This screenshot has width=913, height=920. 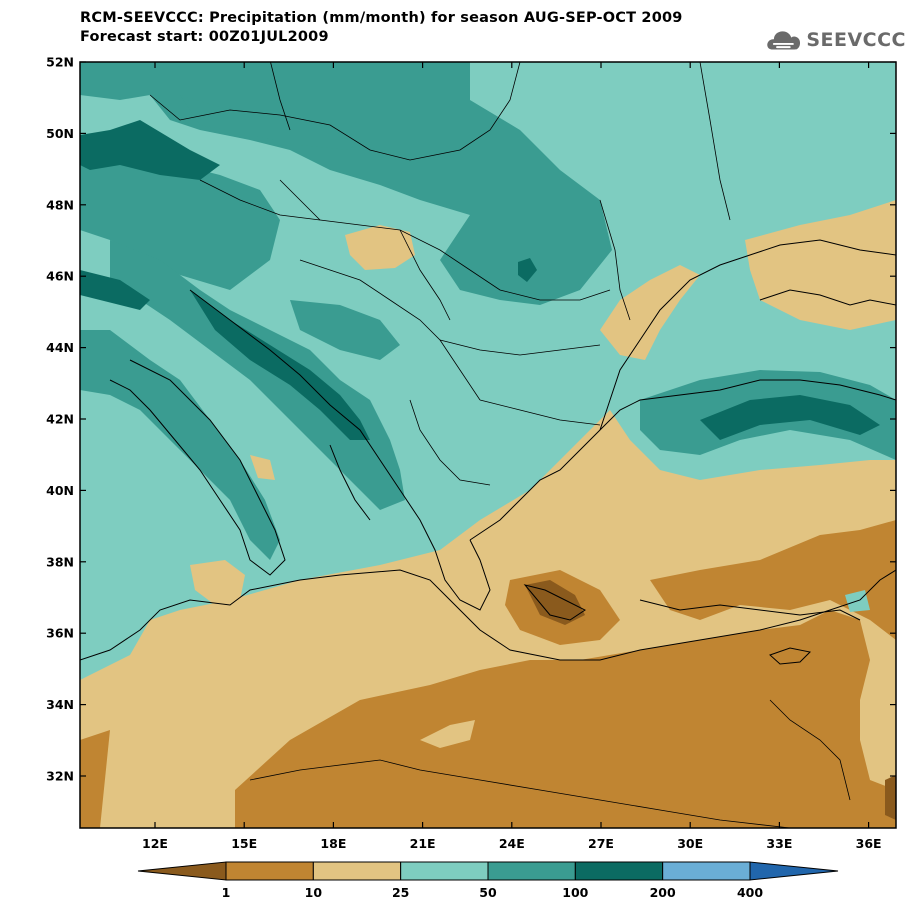 I want to click on forecast-start-label: Forecast start: 00Z01JUL2009, so click(x=204, y=37).